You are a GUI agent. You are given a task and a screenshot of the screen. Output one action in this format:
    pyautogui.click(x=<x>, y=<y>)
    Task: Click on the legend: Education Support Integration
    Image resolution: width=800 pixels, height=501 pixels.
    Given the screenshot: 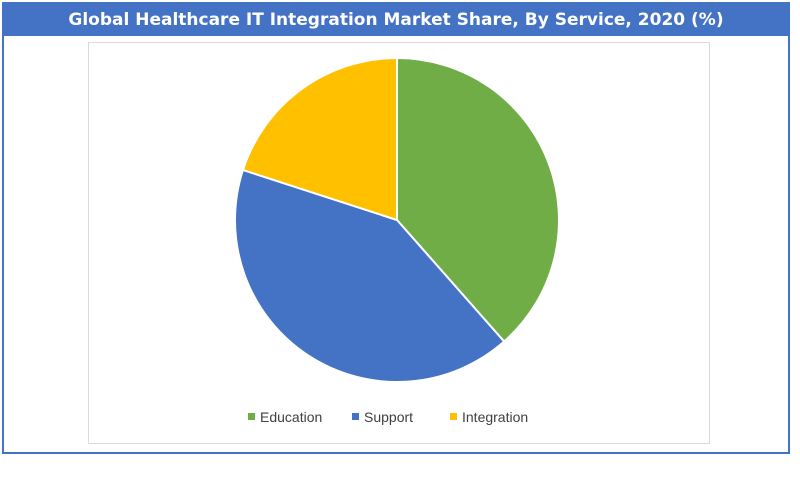 What is the action you would take?
    pyautogui.click(x=388, y=417)
    